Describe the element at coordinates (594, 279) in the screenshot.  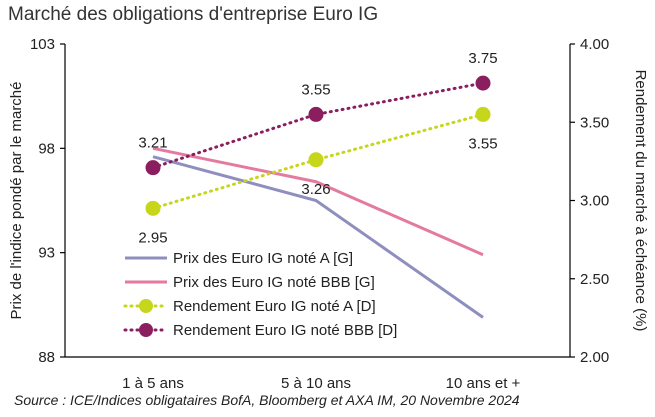
I see `right-axis-tick-label: 2.50` at that location.